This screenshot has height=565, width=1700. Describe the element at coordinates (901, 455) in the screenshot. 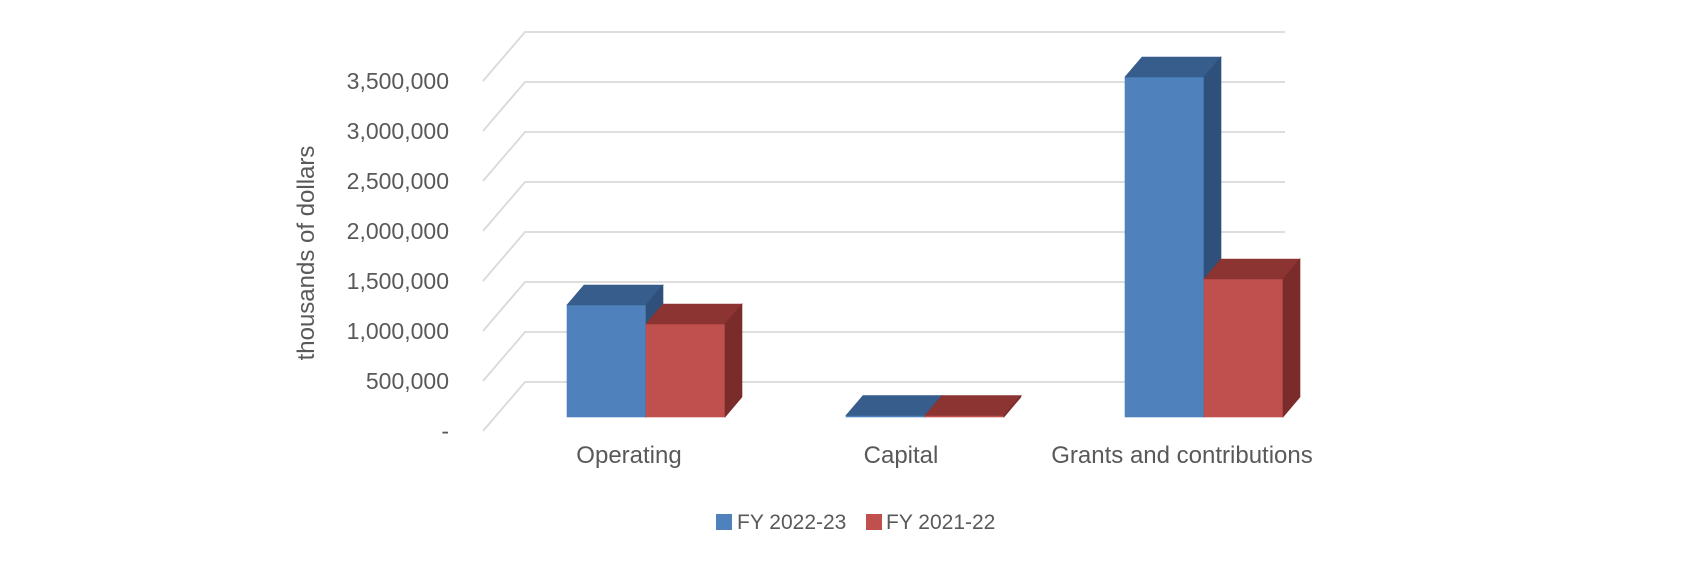

I see `category-label-Capital: Capital` at that location.